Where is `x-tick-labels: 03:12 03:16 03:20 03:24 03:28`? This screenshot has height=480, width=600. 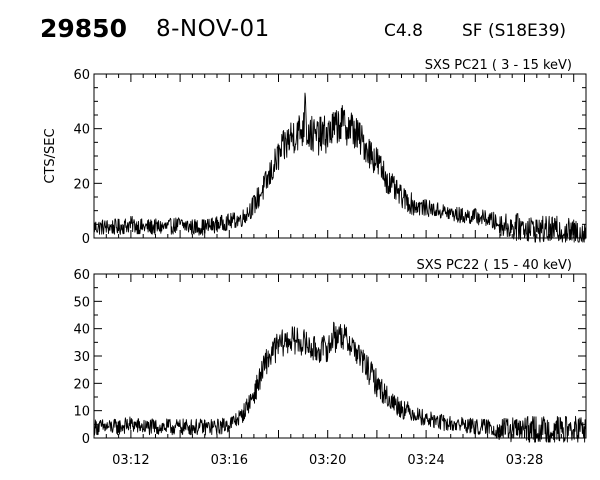
x-tick-labels: 03:12 03:16 03:20 03:24 03:28 is located at coordinates (327, 460).